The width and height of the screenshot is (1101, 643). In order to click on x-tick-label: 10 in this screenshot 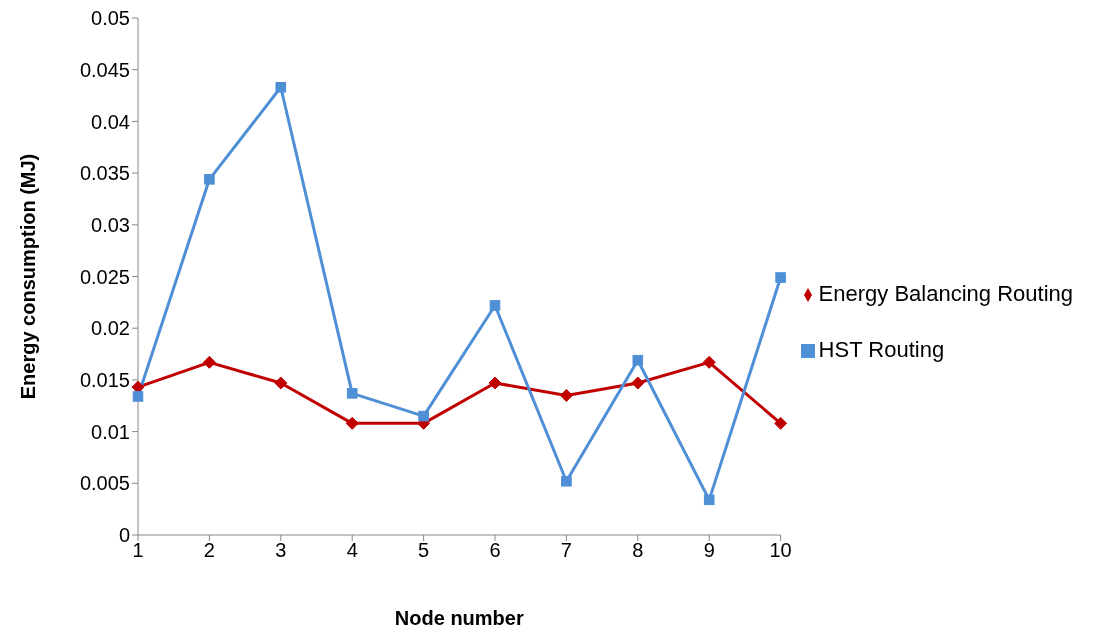, I will do `click(780, 550)`.